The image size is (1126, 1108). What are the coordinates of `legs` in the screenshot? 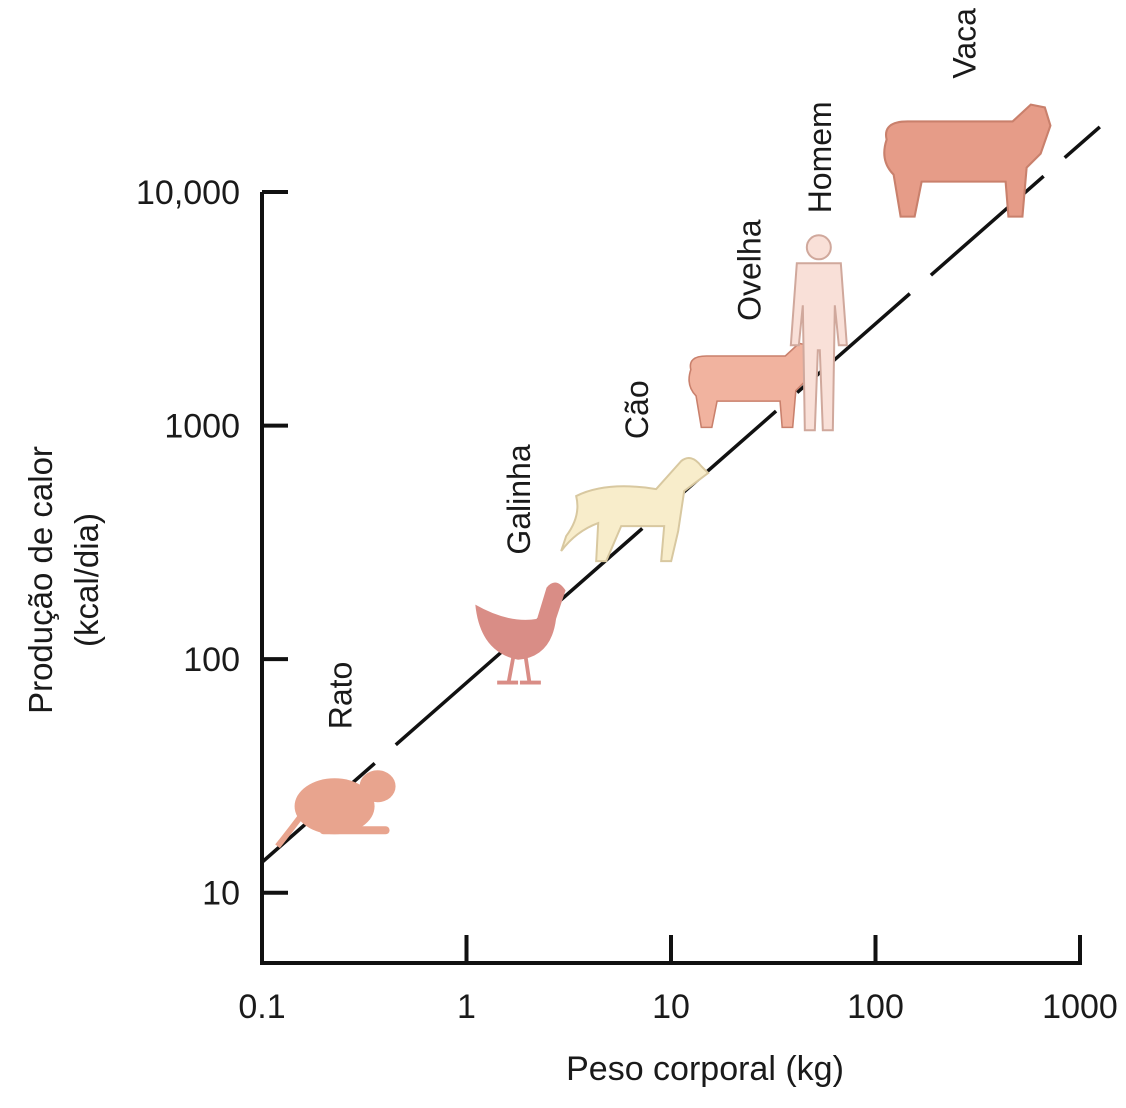 It's located at (519, 670).